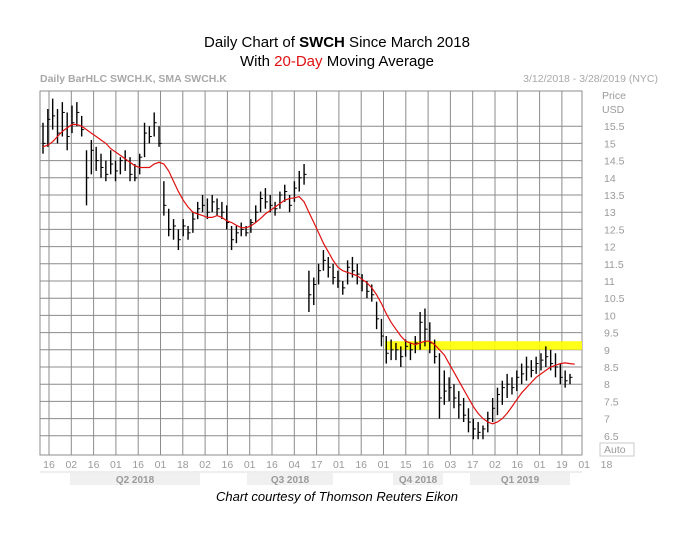  What do you see at coordinates (614, 196) in the screenshot?
I see `y-tick-label: 13.5` at bounding box center [614, 196].